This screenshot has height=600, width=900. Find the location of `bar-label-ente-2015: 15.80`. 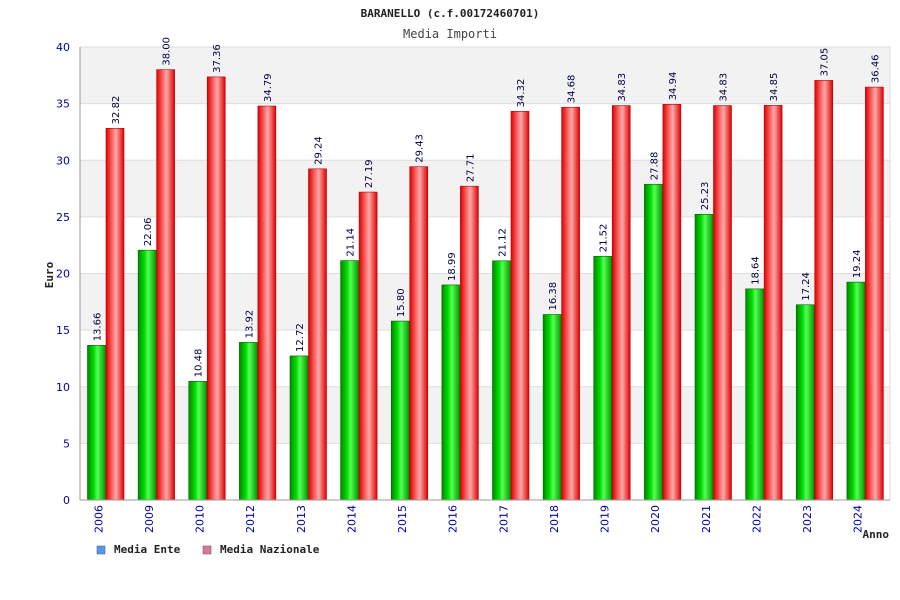

bar-label-ente-2015: 15.80 is located at coordinates (401, 302).